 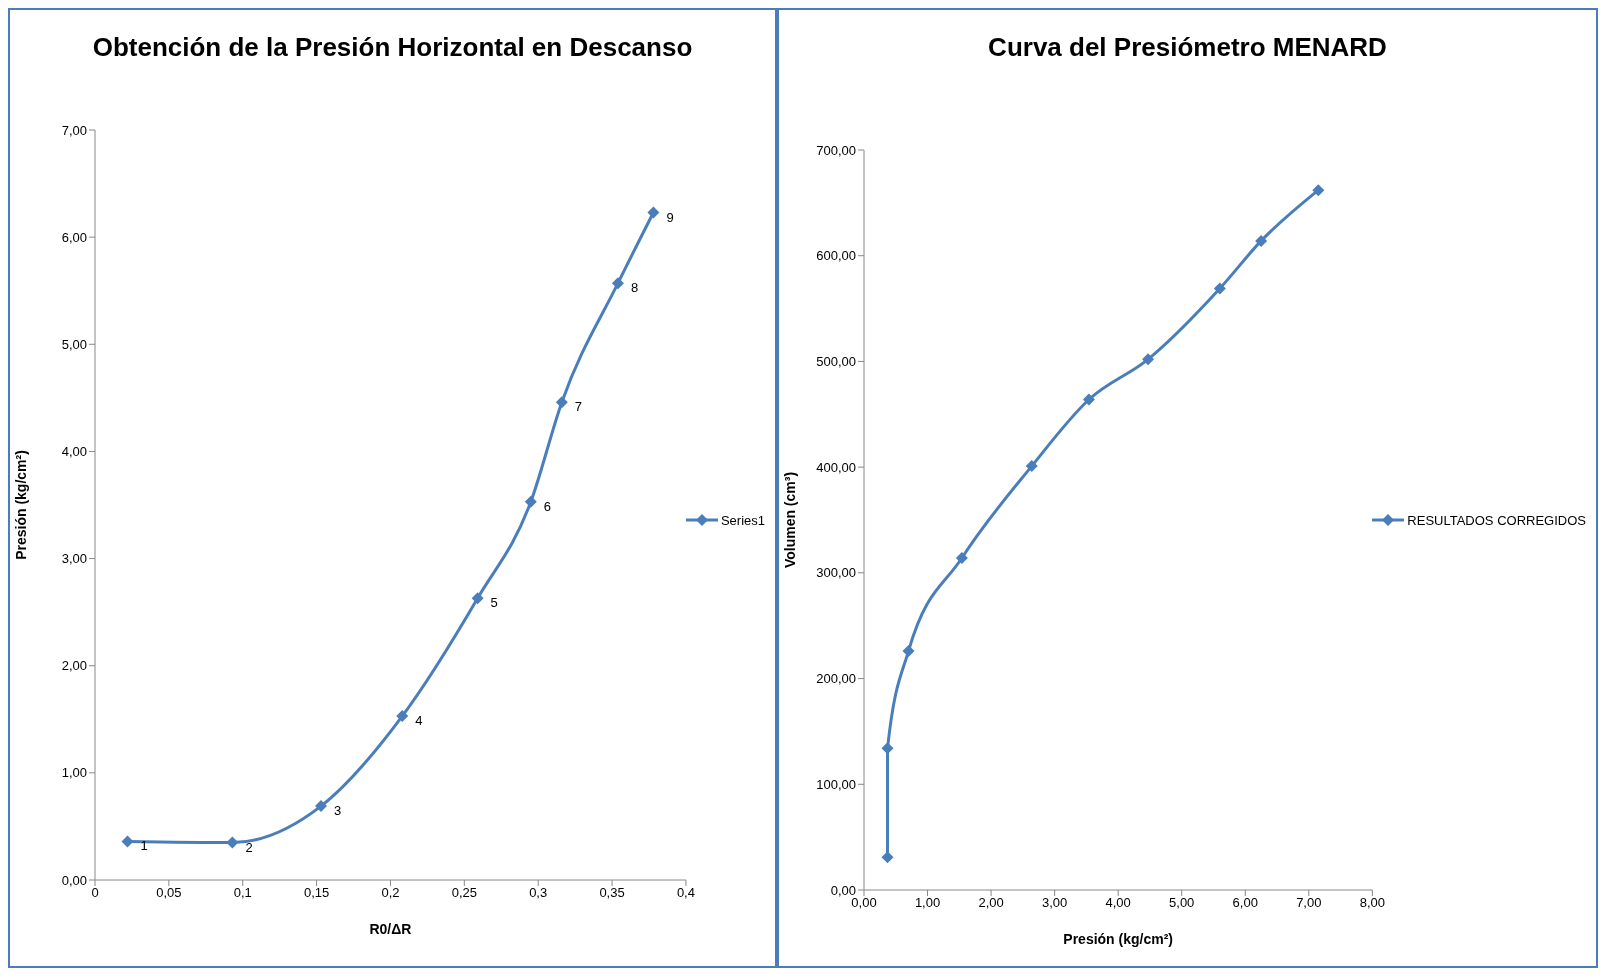 I want to click on x-tick-label: 0,25, so click(x=464, y=893).